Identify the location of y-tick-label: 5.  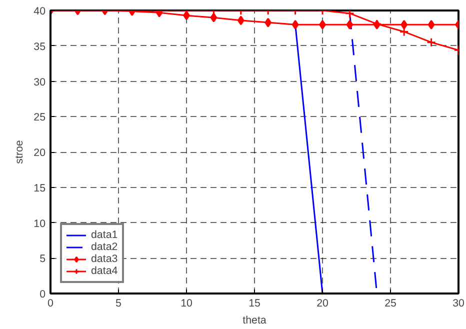
(43, 259).